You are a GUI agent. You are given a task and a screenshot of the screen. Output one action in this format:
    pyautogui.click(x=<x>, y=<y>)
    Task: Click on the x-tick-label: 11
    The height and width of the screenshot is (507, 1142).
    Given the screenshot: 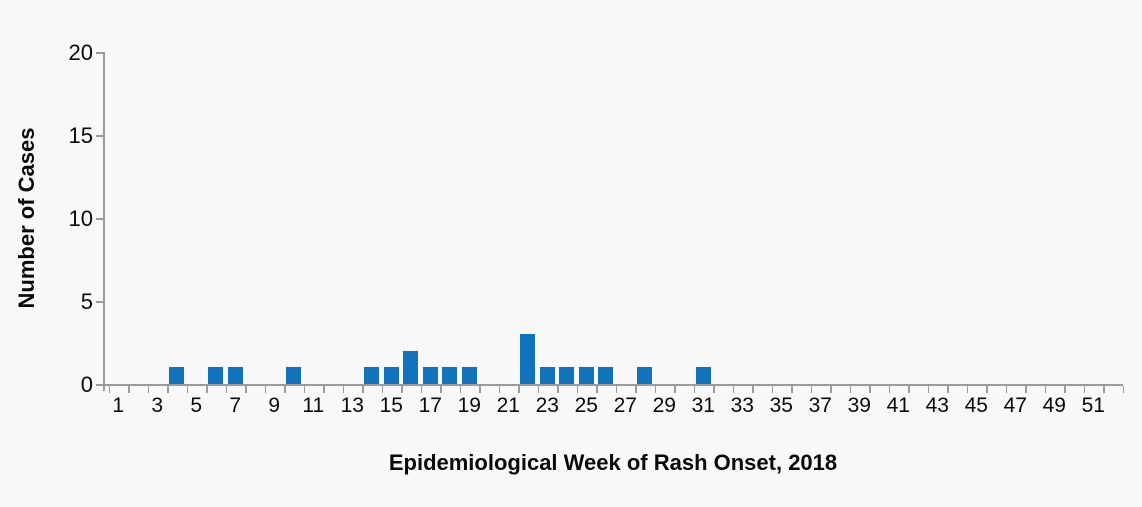 What is the action you would take?
    pyautogui.click(x=313, y=405)
    